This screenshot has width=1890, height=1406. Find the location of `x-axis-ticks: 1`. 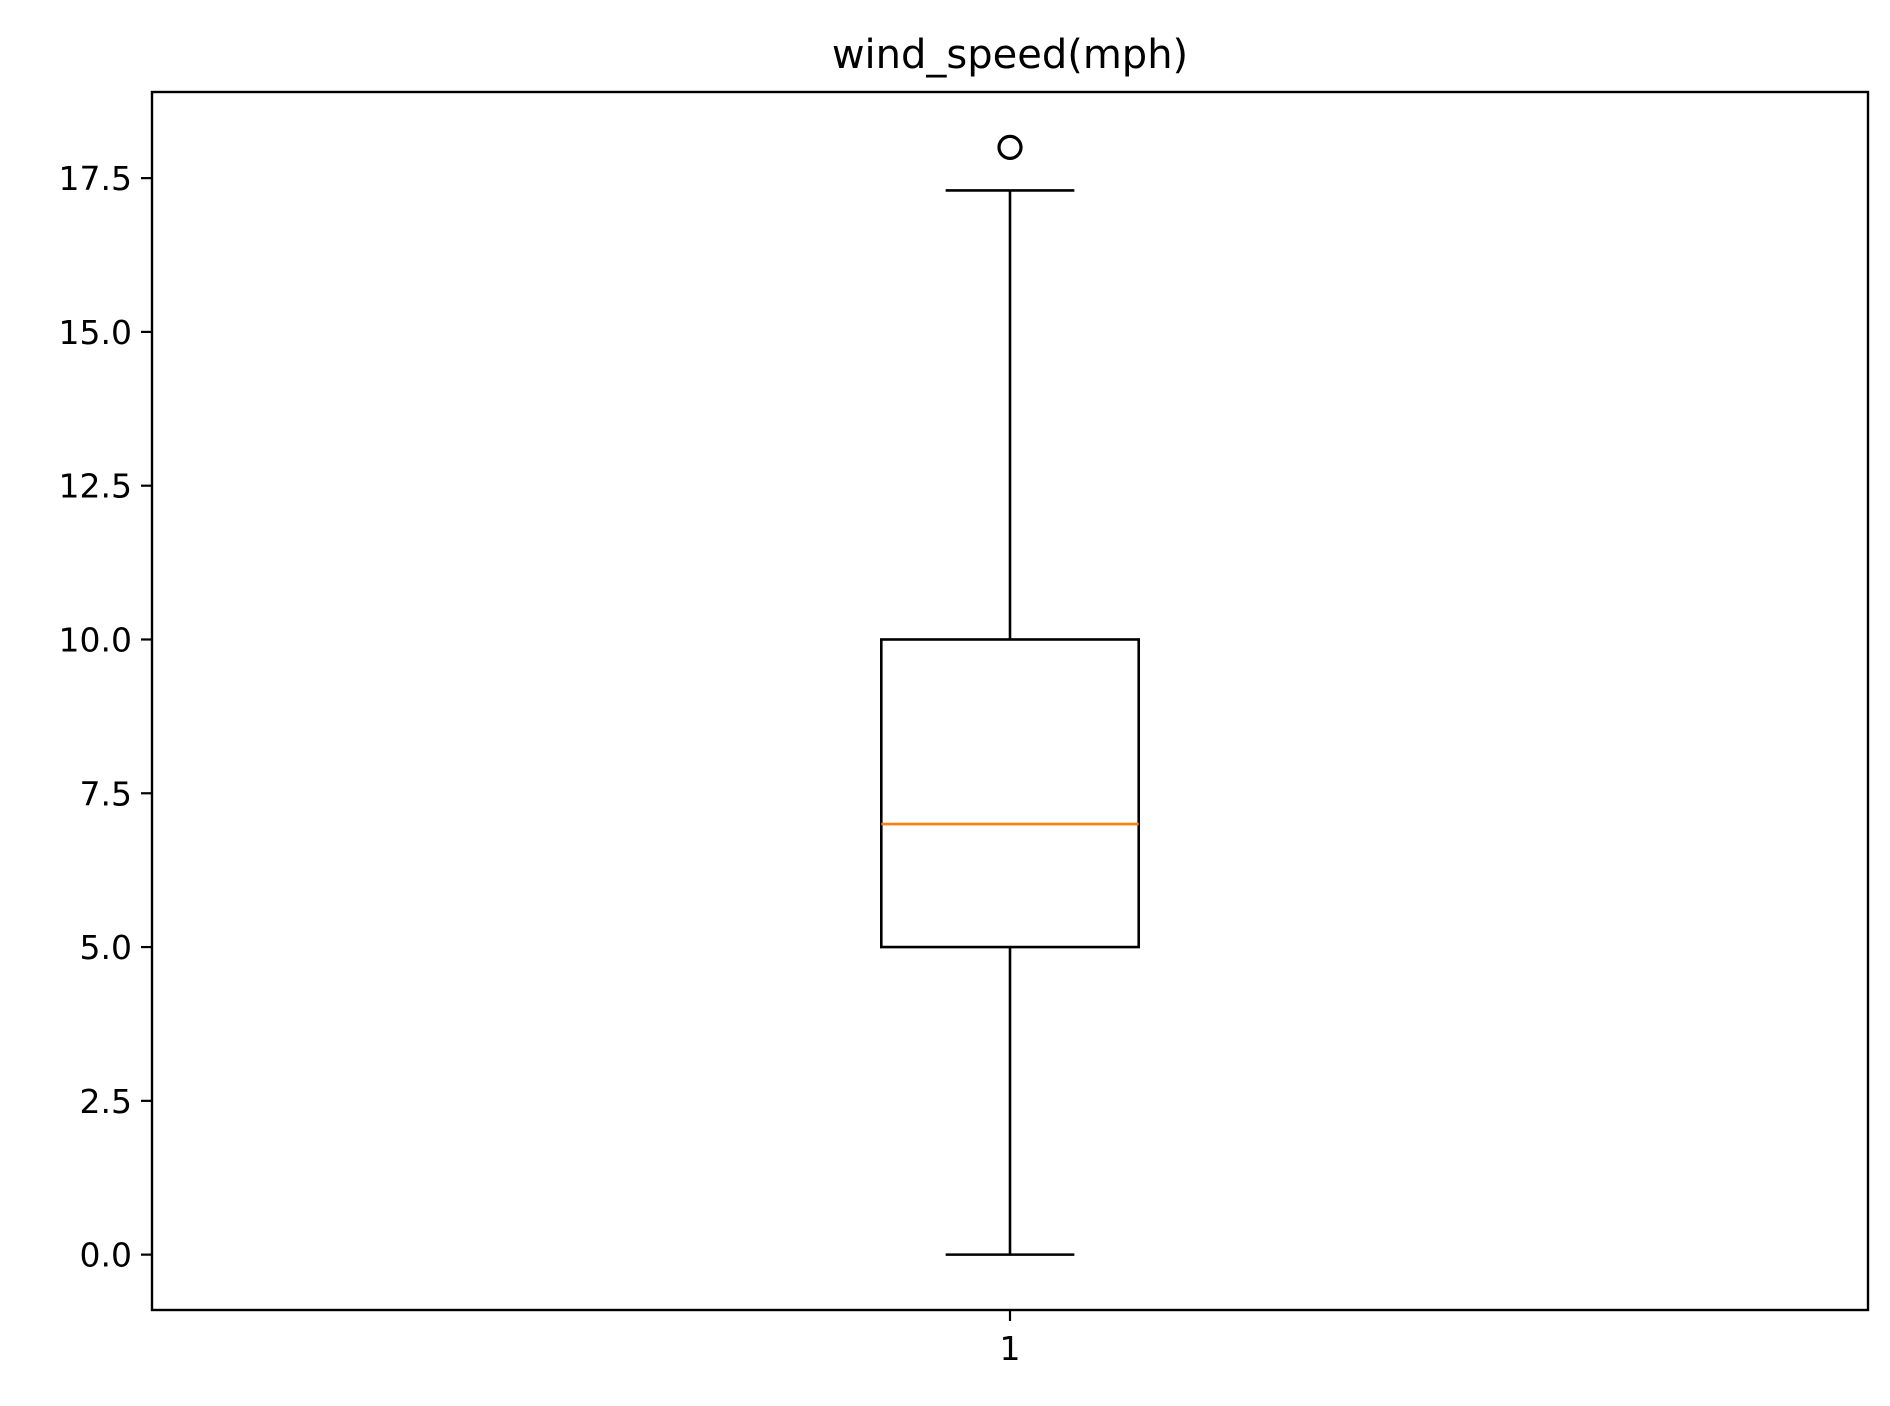

x-axis-ticks: 1 is located at coordinates (1010, 1339).